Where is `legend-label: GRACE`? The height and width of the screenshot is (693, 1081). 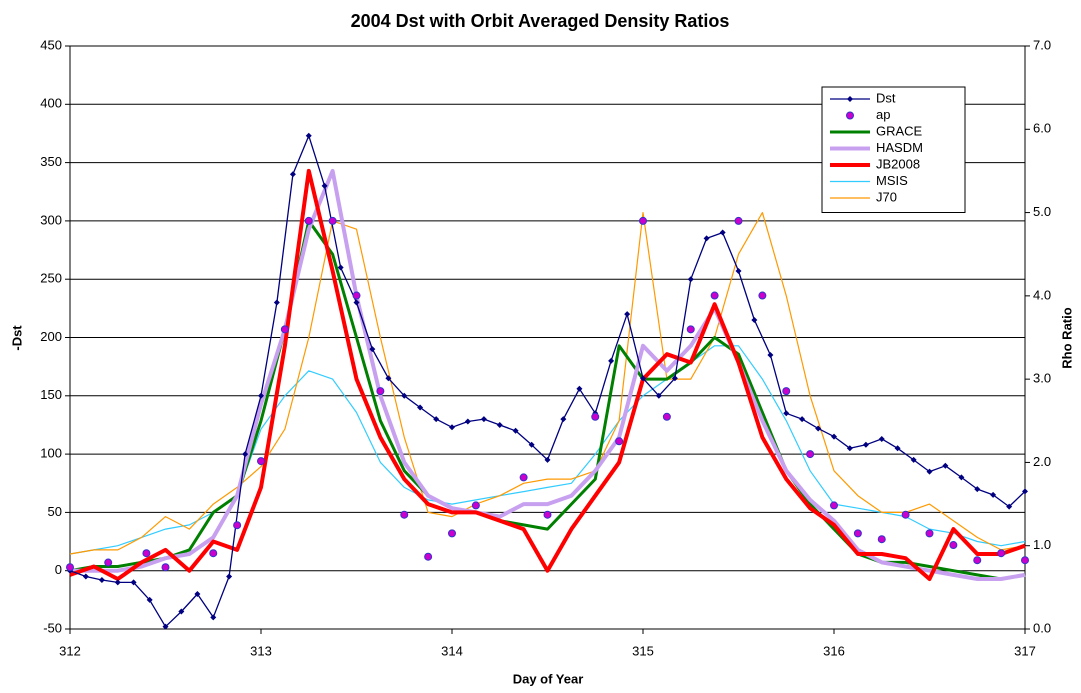 legend-label: GRACE is located at coordinates (899, 130).